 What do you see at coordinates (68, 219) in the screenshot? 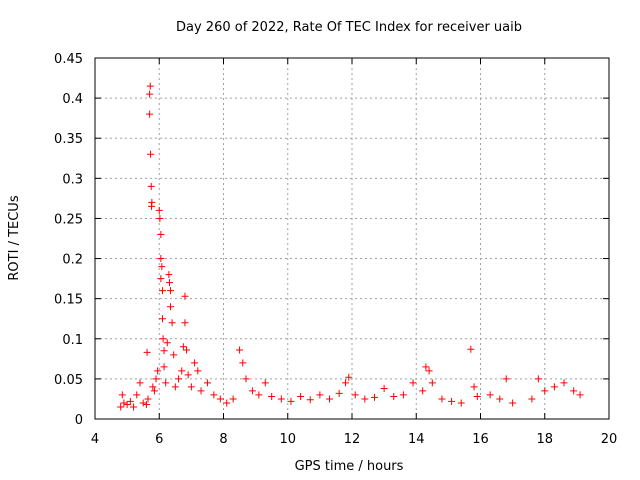
I see `y-tick-label: 0.25` at bounding box center [68, 219].